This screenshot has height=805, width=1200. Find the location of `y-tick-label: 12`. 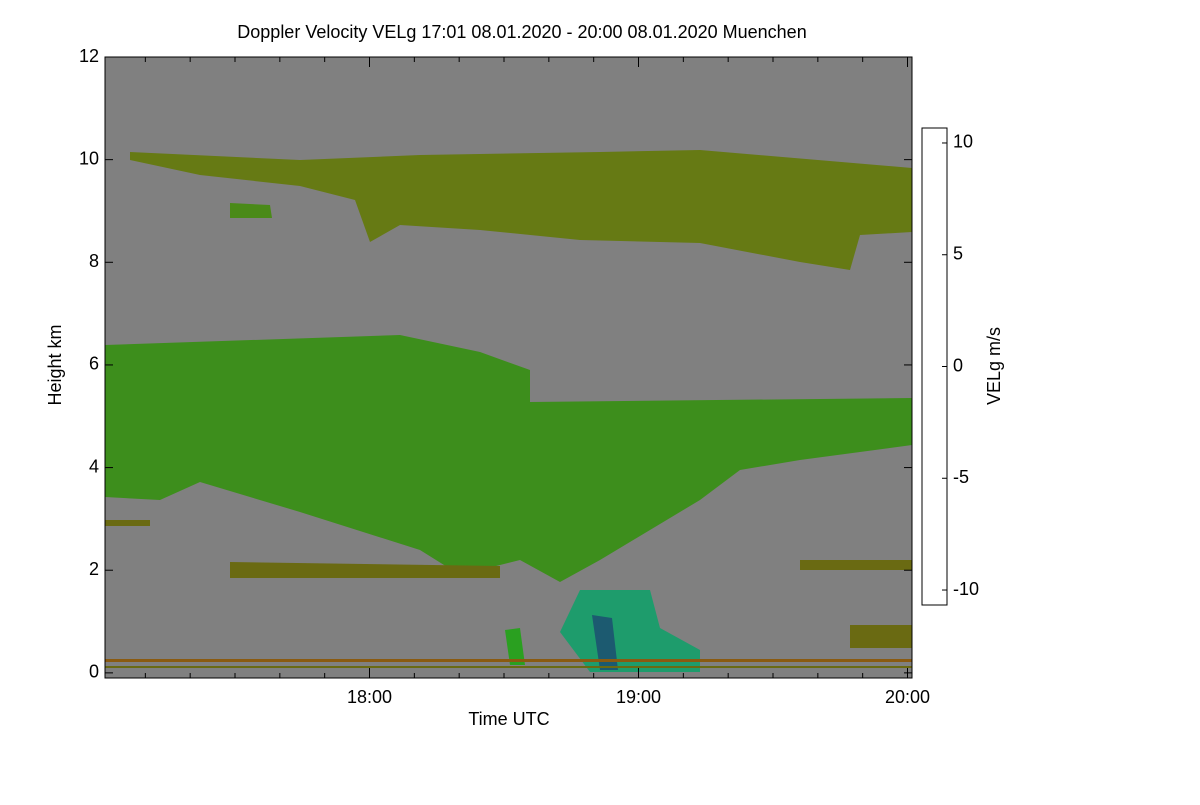

y-tick-label: 12 is located at coordinates (89, 56).